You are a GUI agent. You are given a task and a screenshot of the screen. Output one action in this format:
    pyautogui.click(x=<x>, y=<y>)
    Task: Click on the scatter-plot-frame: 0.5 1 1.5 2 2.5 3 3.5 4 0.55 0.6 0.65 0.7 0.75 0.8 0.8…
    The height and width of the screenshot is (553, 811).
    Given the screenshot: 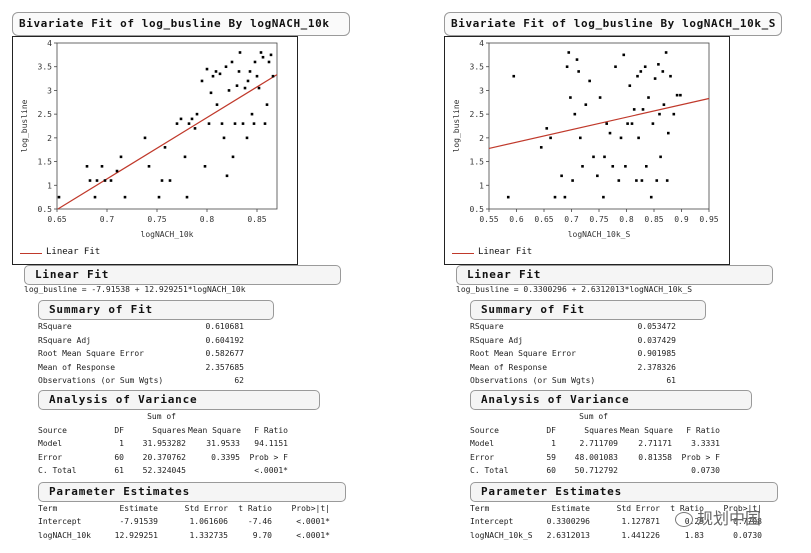 What is the action you would take?
    pyautogui.click(x=587, y=150)
    